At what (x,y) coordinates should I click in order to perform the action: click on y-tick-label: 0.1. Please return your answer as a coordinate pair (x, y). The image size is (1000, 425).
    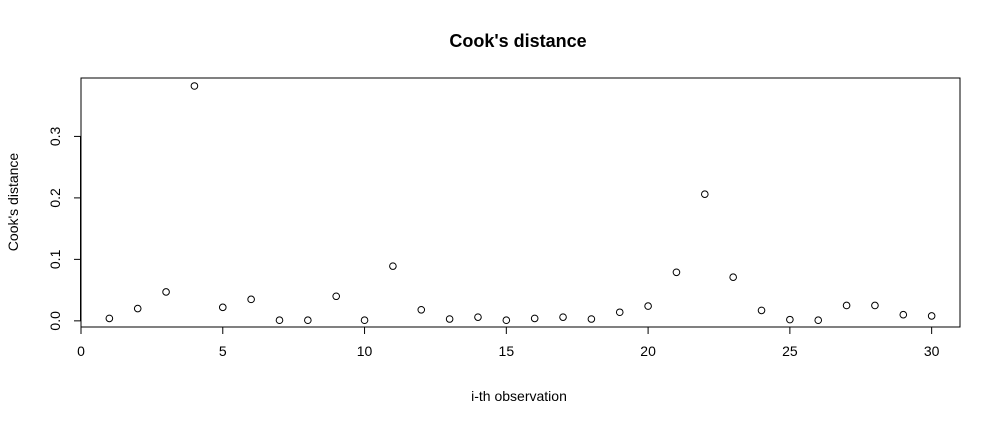
    Looking at the image, I should click on (55, 259).